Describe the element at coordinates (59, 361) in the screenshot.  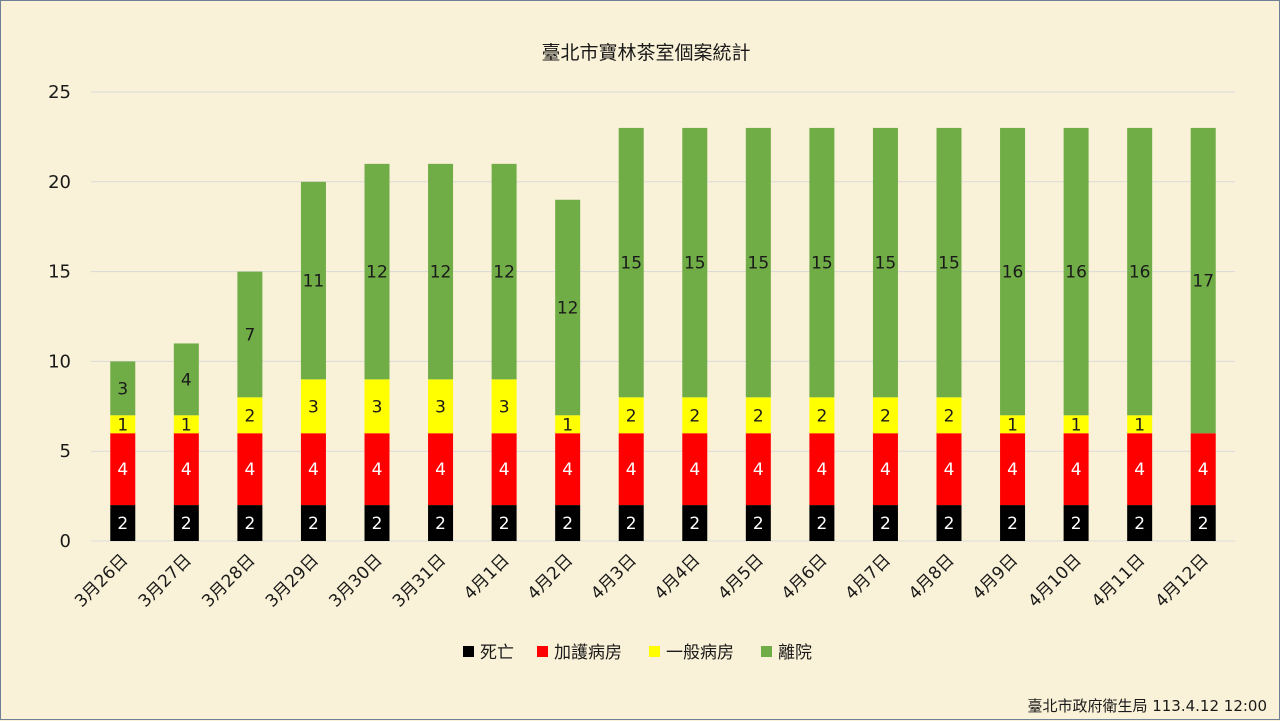
I see `y-tick-label: 10` at that location.